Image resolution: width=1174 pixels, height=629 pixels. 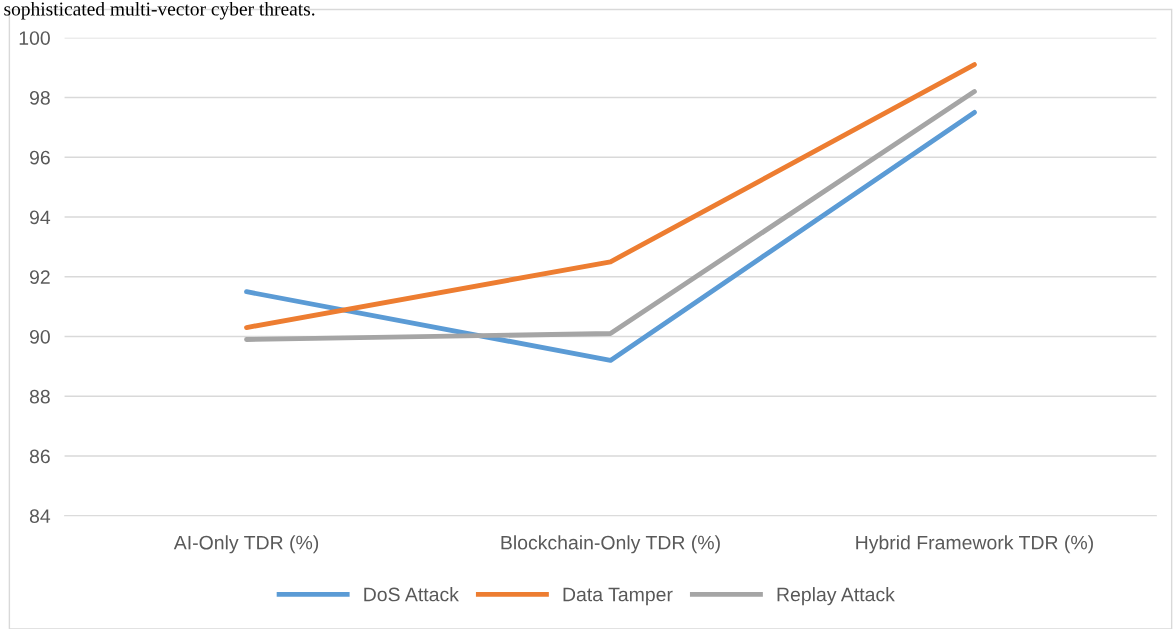 What do you see at coordinates (34, 38) in the screenshot?
I see `y-tick-label: 100` at bounding box center [34, 38].